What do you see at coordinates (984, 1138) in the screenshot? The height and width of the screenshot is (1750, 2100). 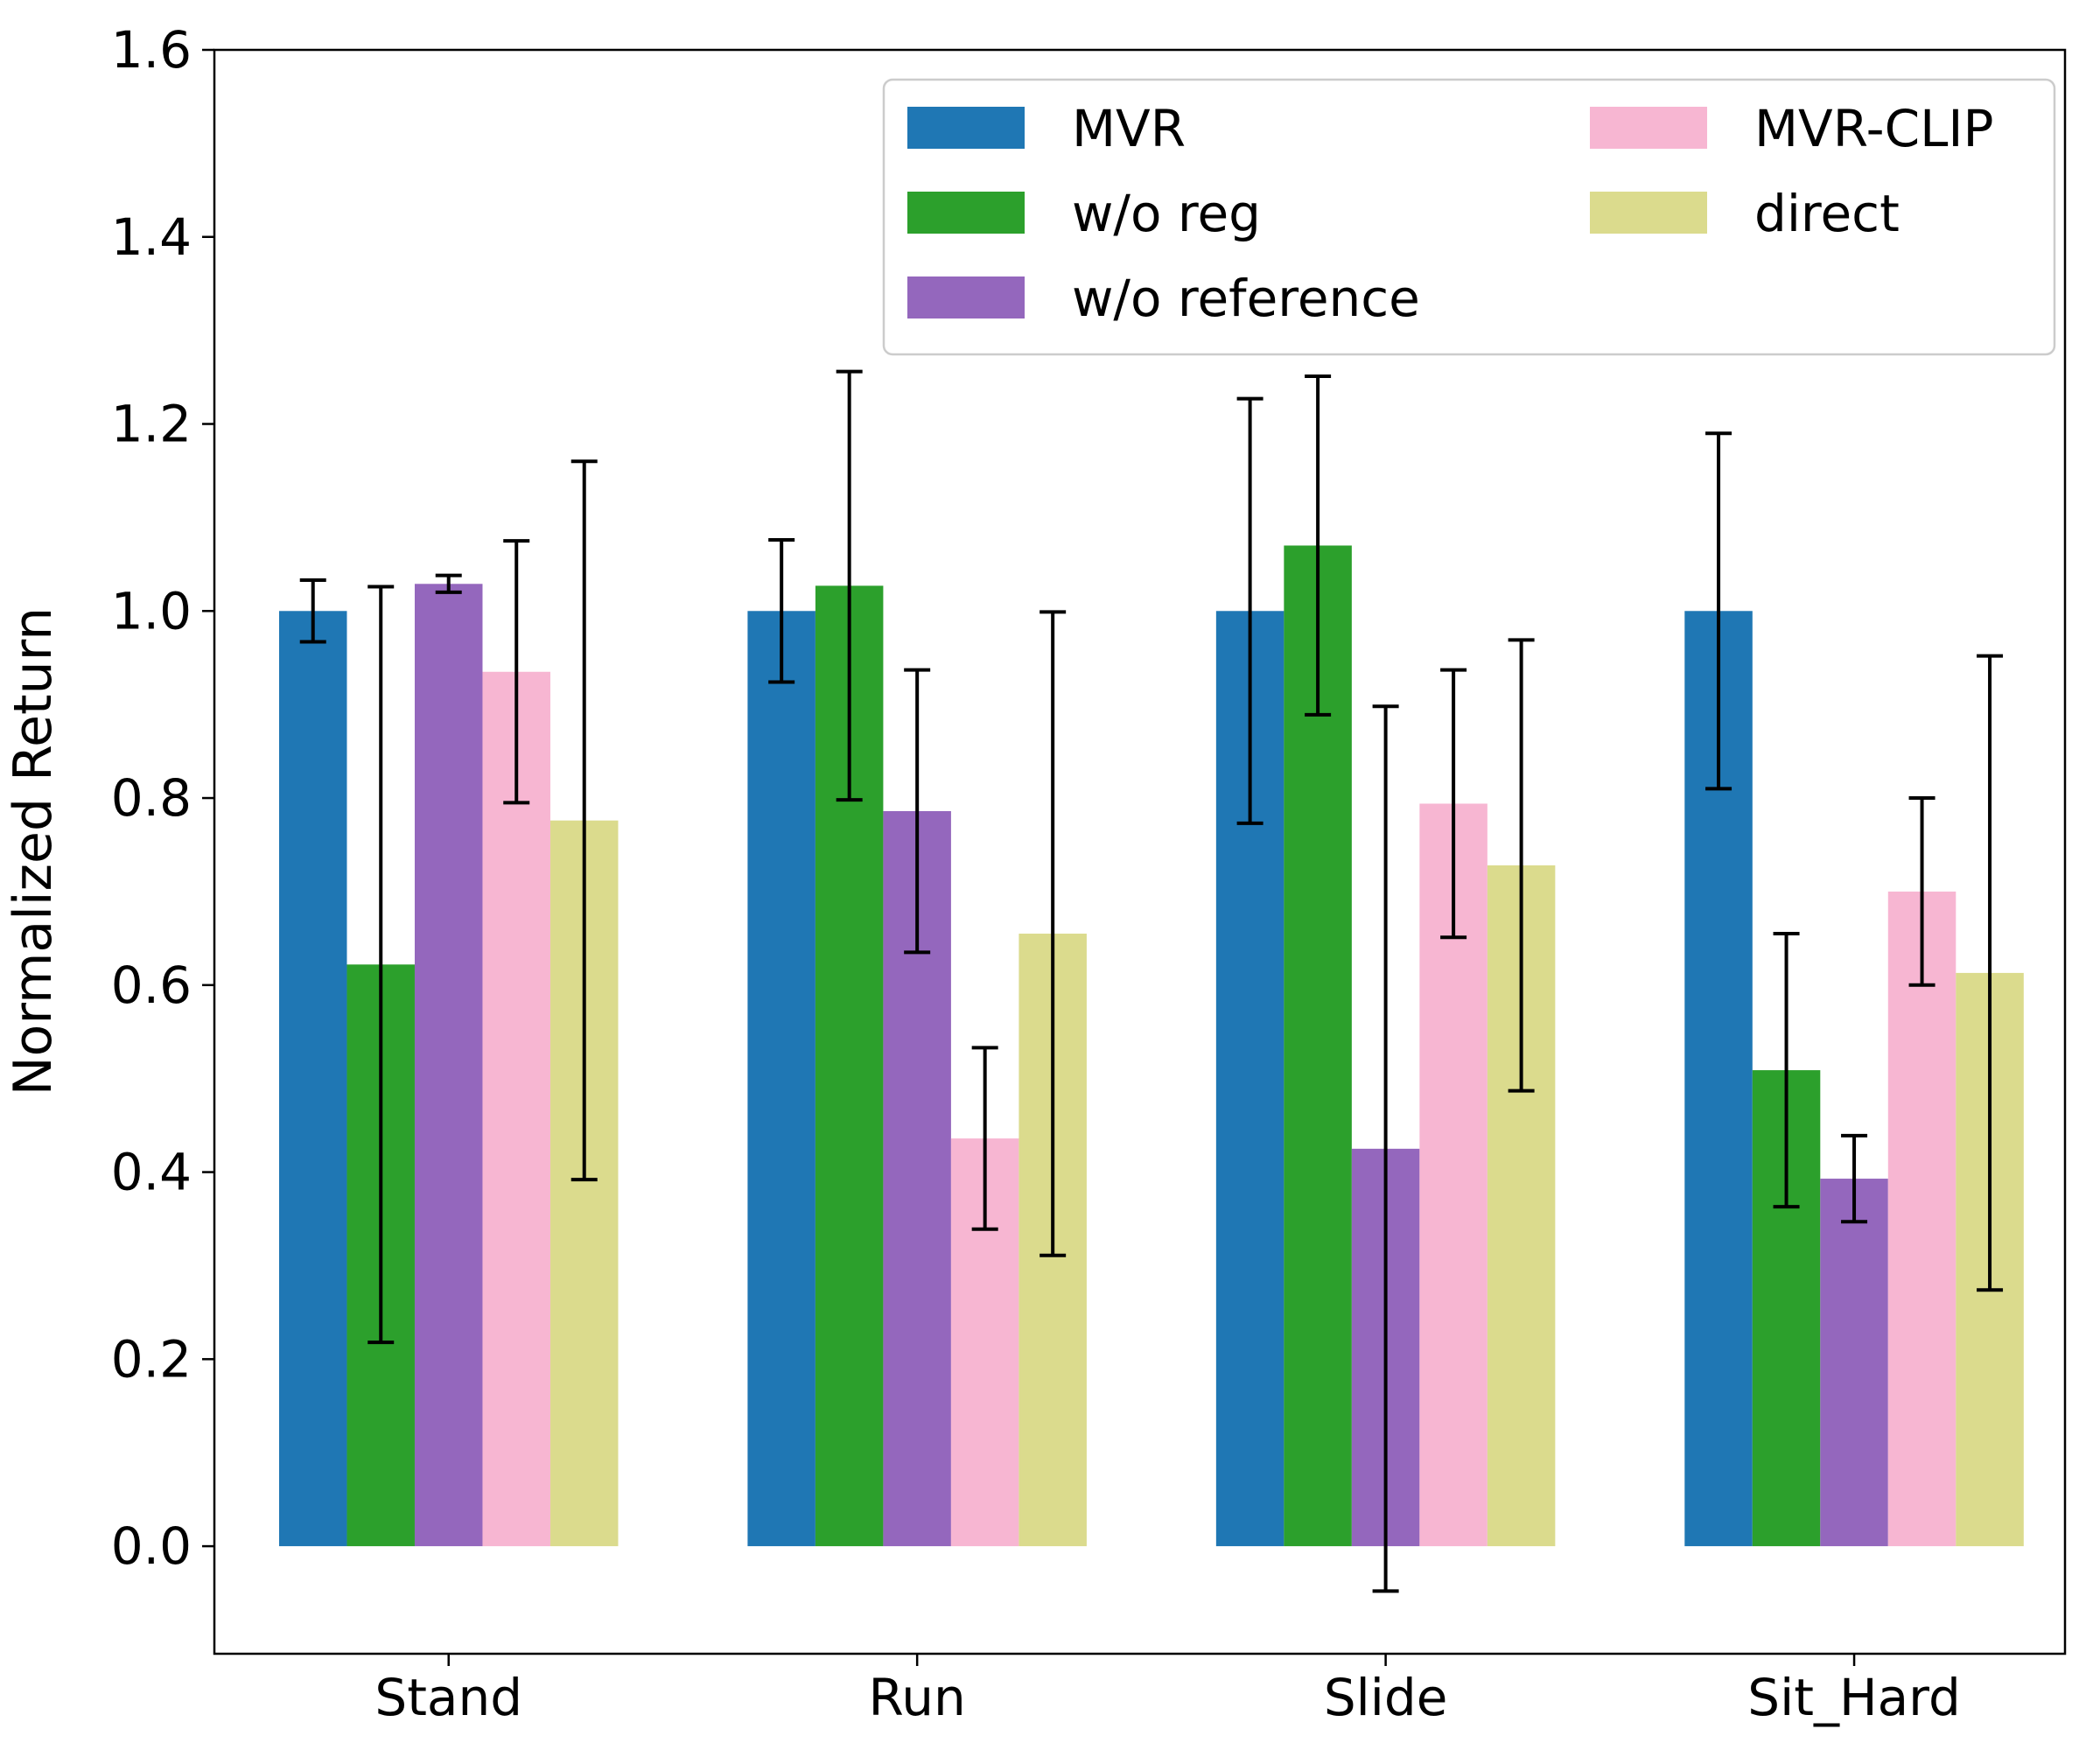 I see `error-bar-mvr-clip-run` at bounding box center [984, 1138].